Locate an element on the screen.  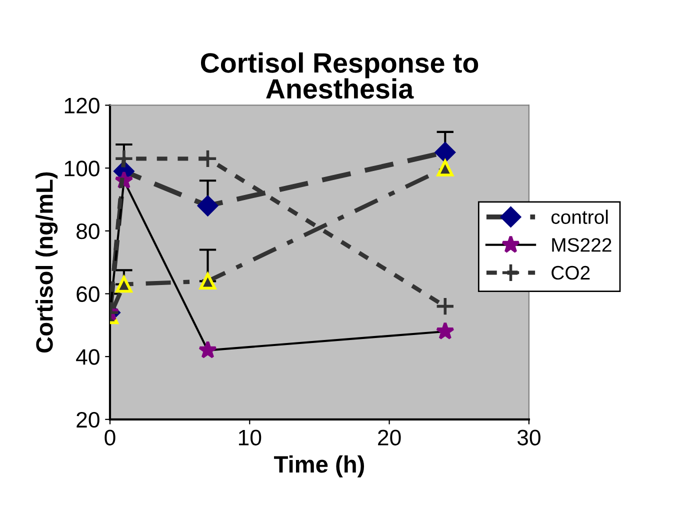
chart-title: Cortisol Response to Anesthesia is located at coordinates (339, 75).